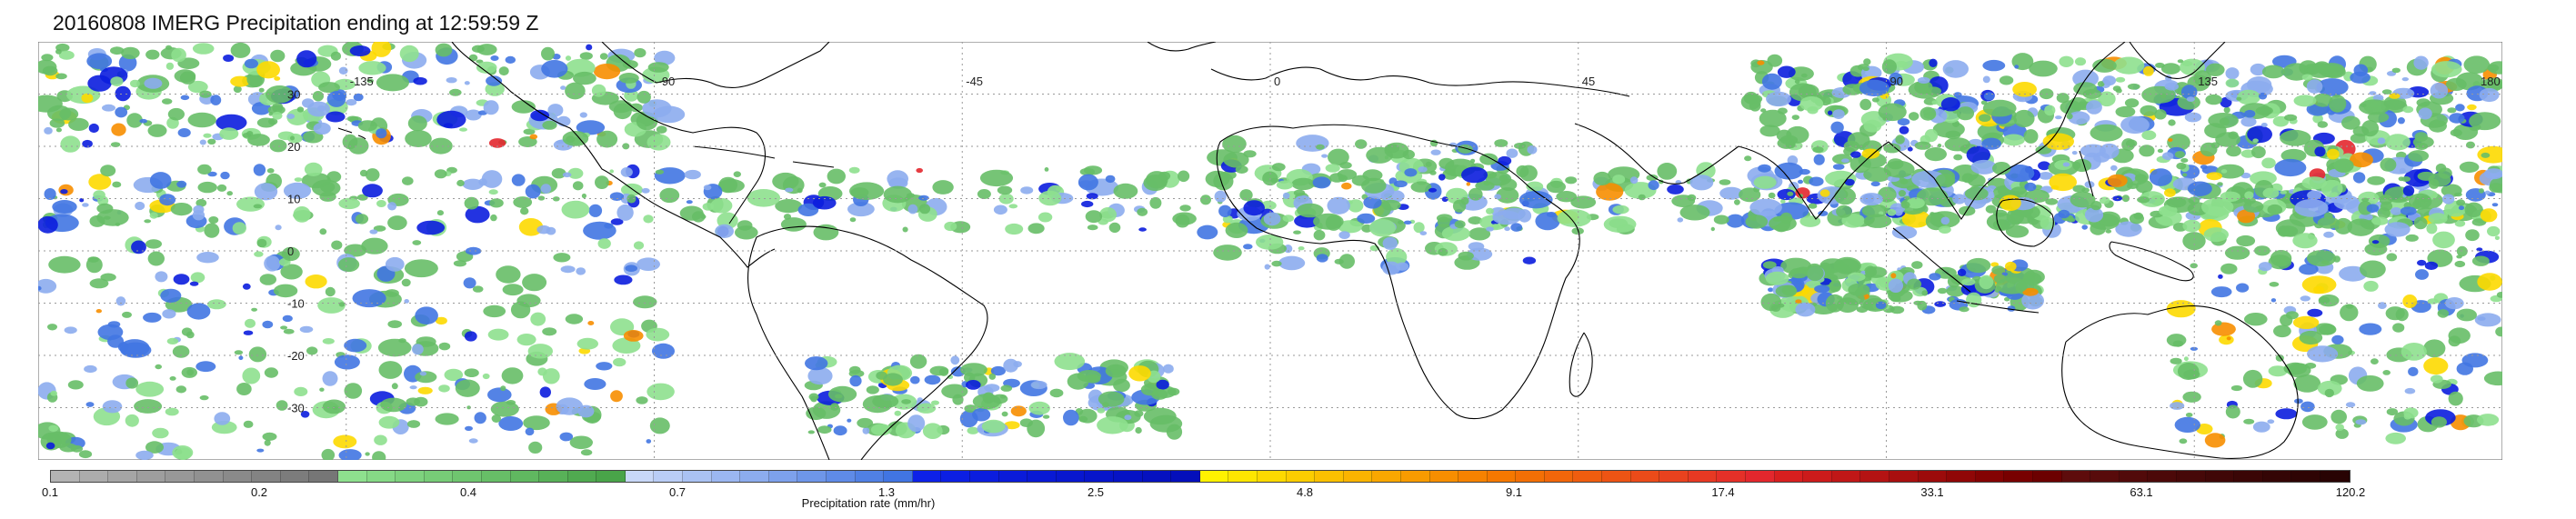  What do you see at coordinates (2208, 81) in the screenshot?
I see `longitude-label: 135` at bounding box center [2208, 81].